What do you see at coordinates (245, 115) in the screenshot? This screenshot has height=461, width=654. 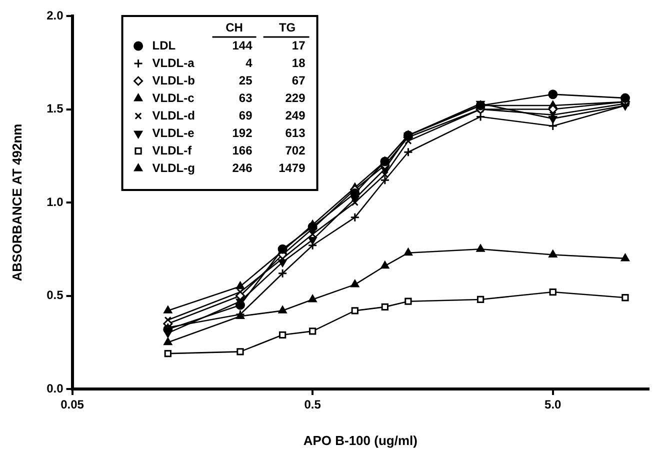 I see `annotation: 69` at bounding box center [245, 115].